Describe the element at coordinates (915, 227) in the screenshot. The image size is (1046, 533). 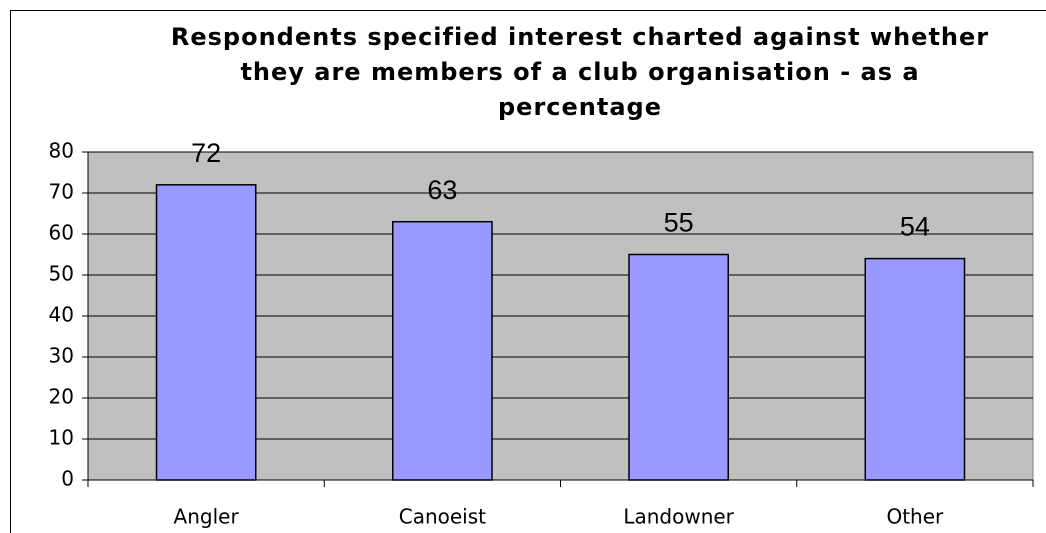
I see `data-label: 54` at that location.